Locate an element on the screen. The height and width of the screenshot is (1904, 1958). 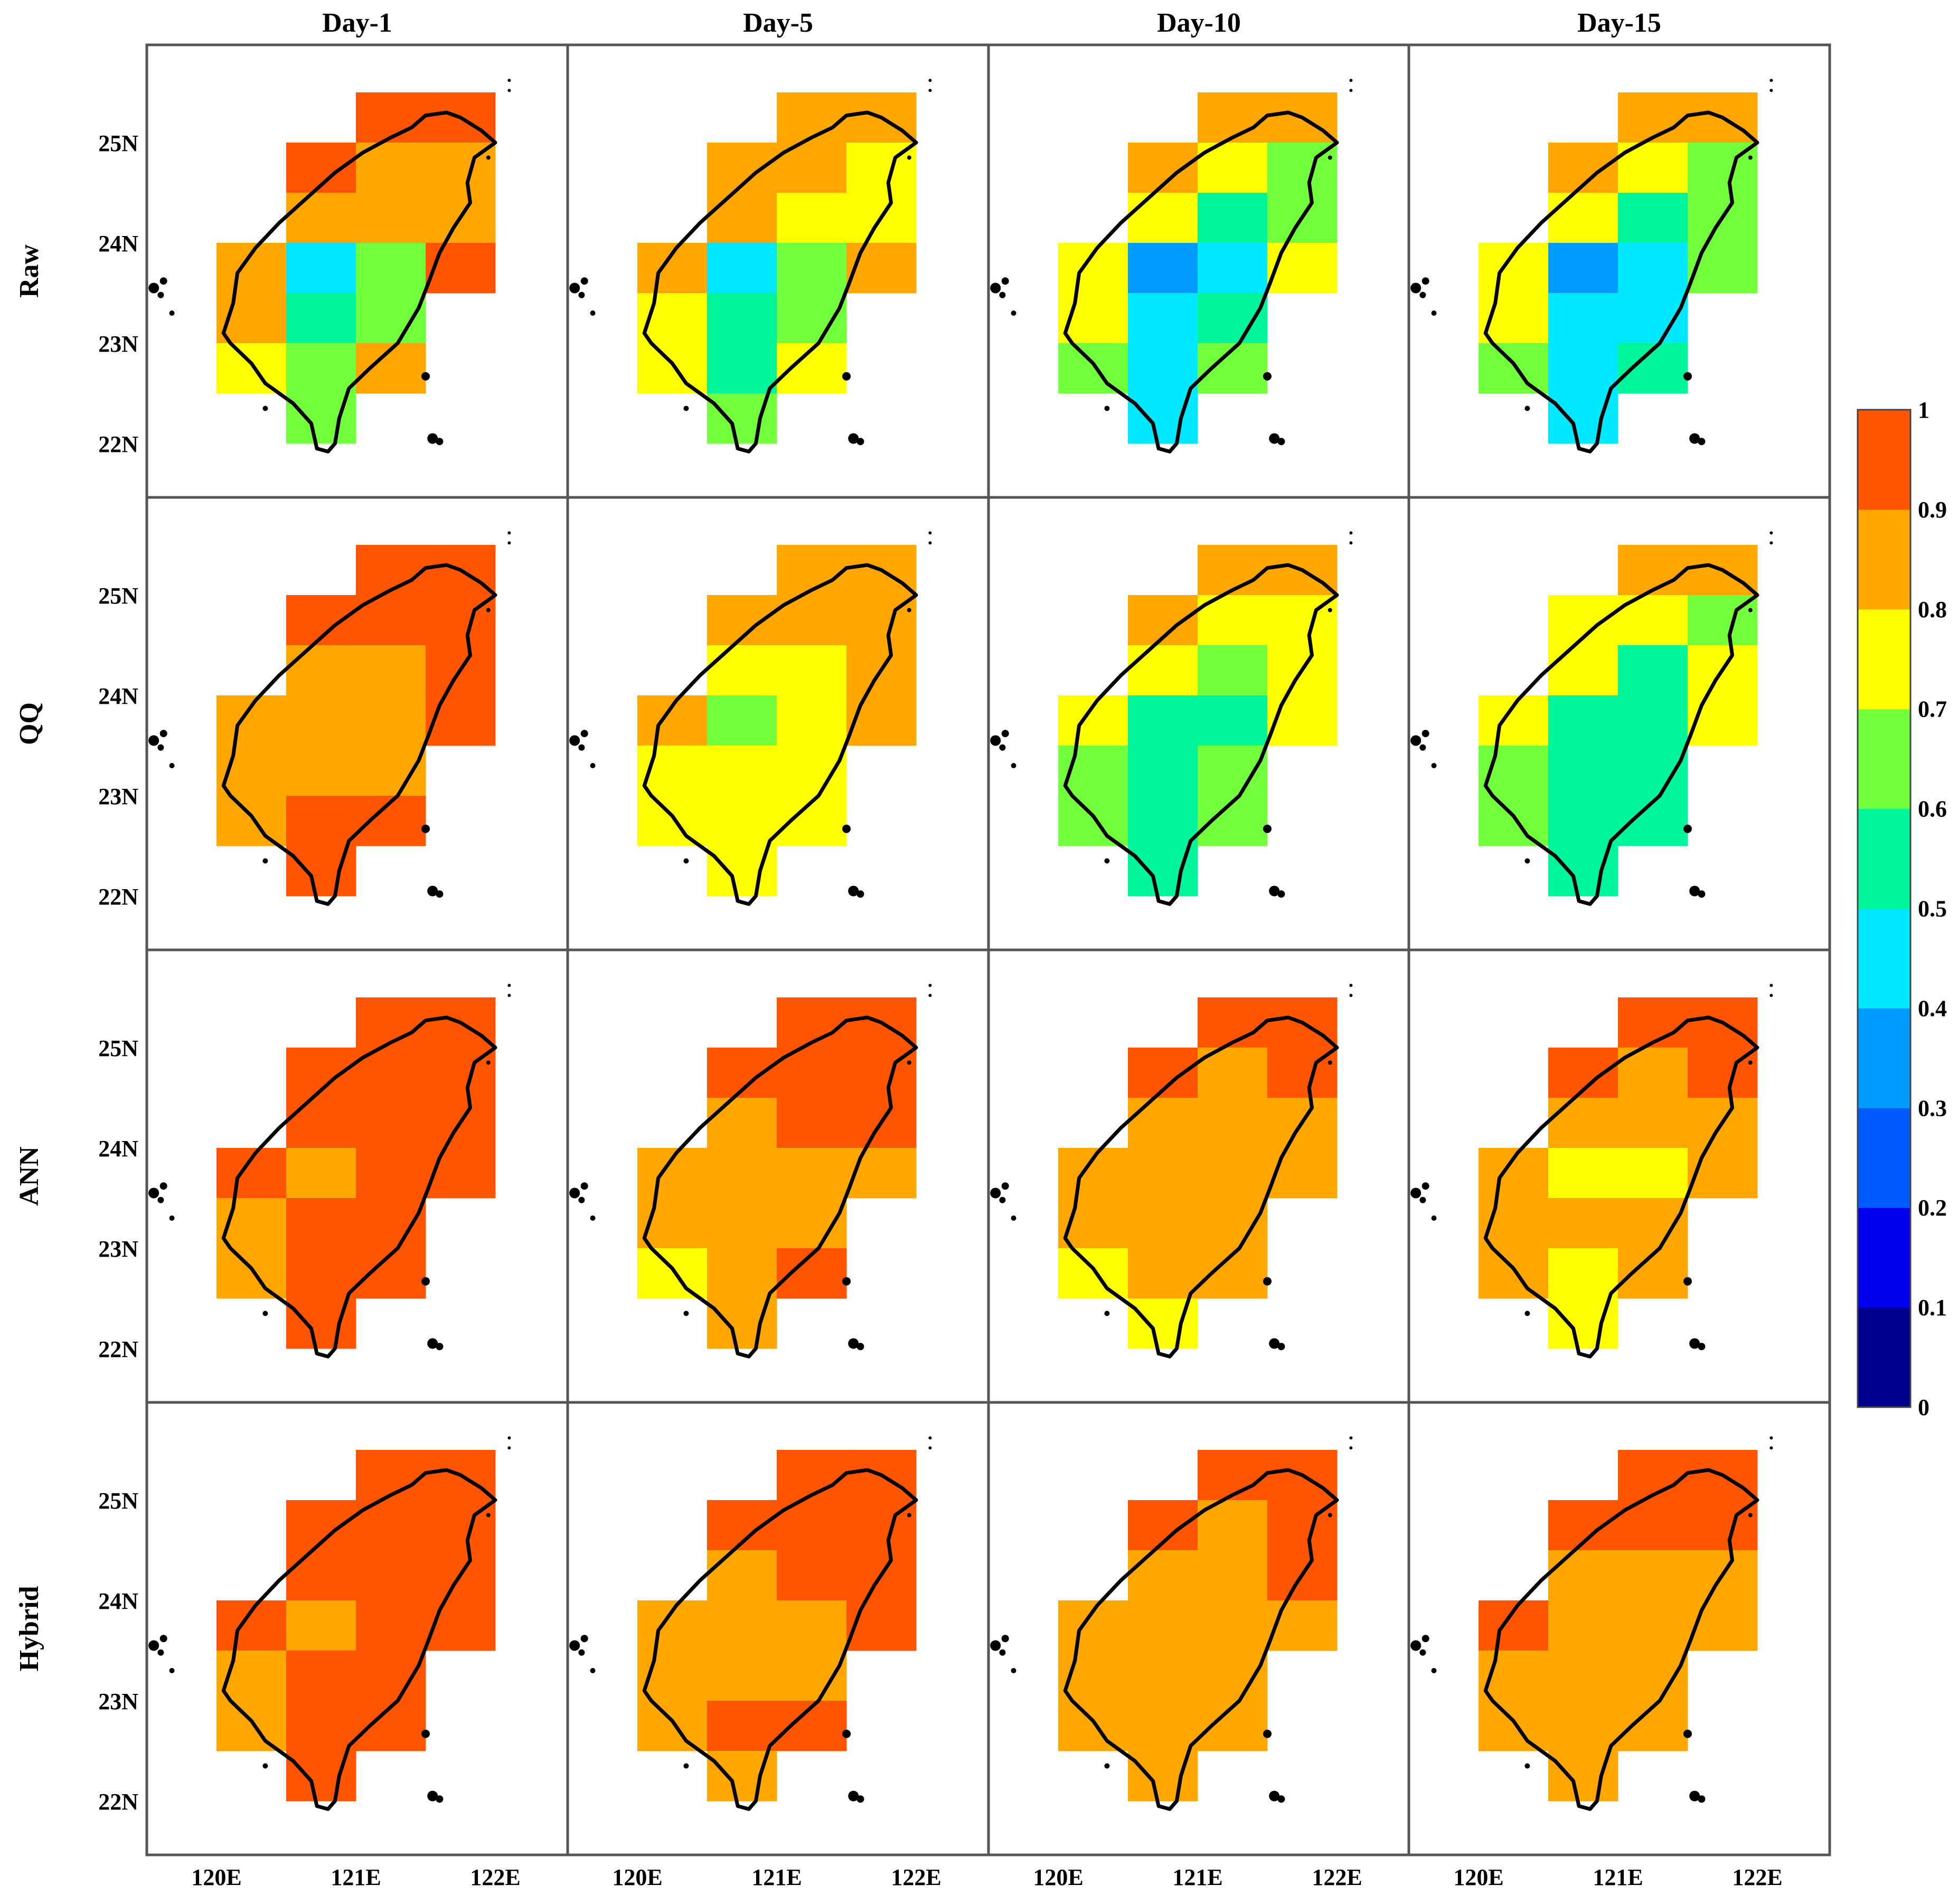
colorbar-tick-label: 0.5 is located at coordinates (1932, 909).